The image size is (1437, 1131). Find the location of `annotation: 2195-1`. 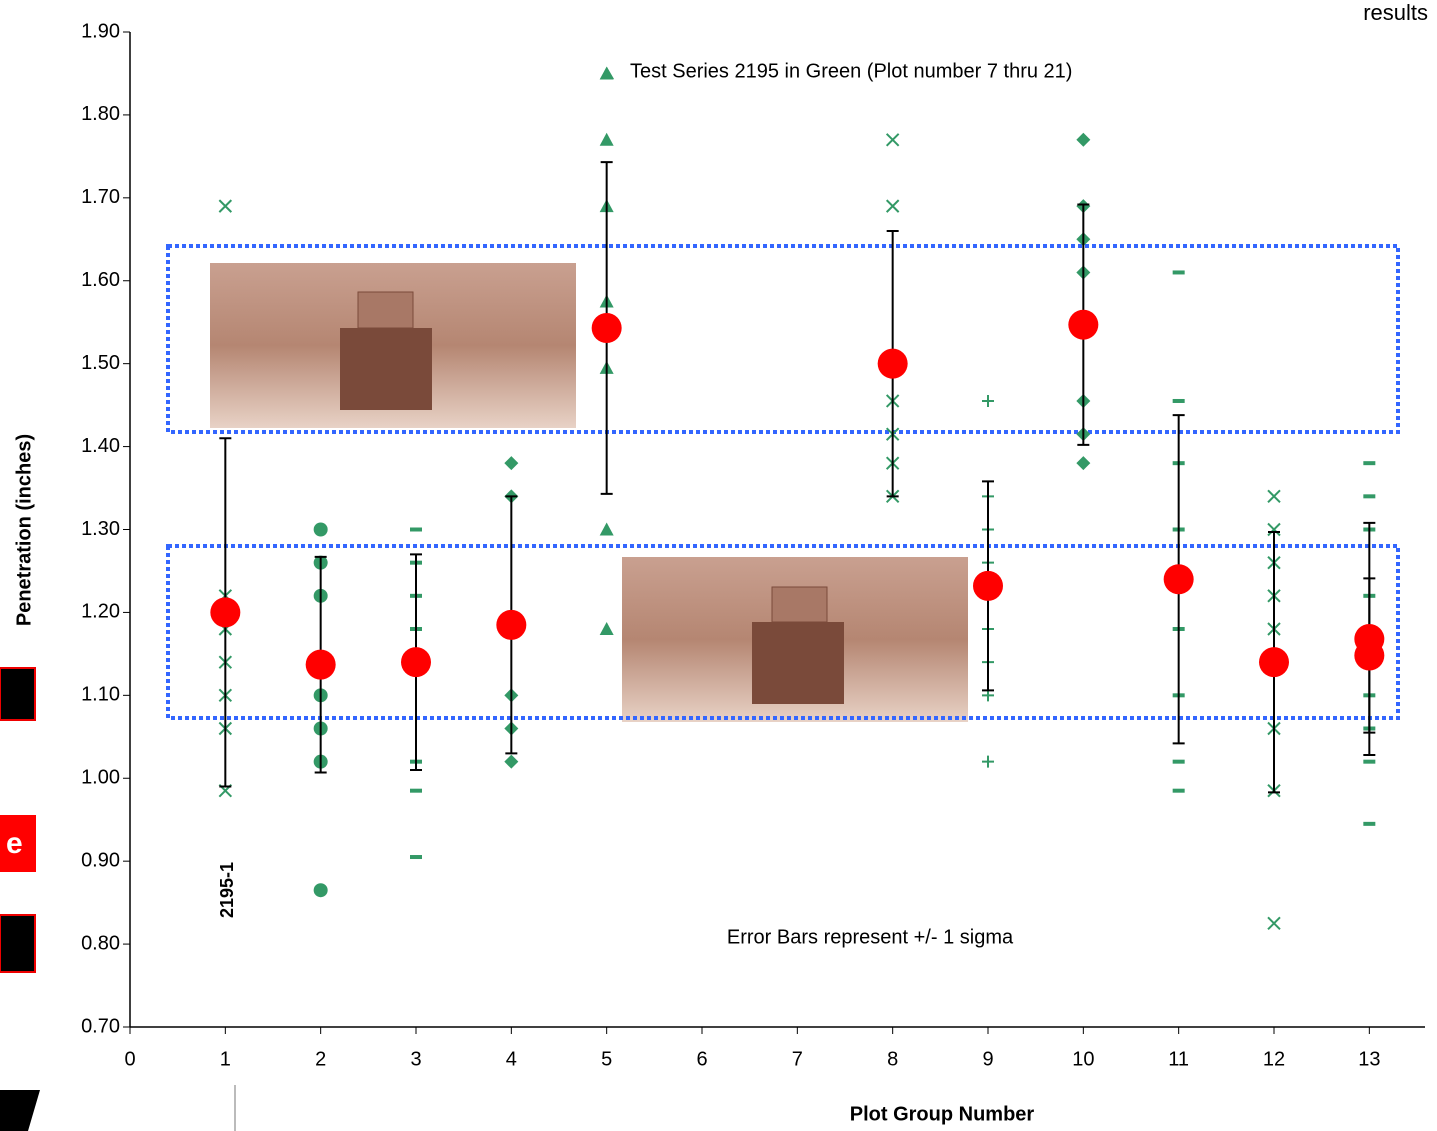

annotation: 2195-1 is located at coordinates (227, 890).